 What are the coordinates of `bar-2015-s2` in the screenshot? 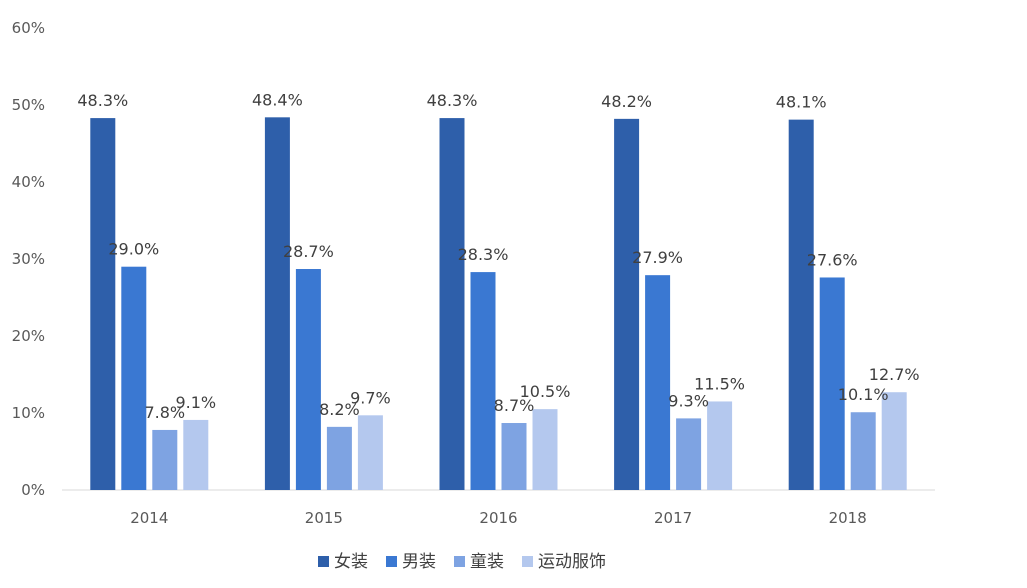 It's located at (339, 458).